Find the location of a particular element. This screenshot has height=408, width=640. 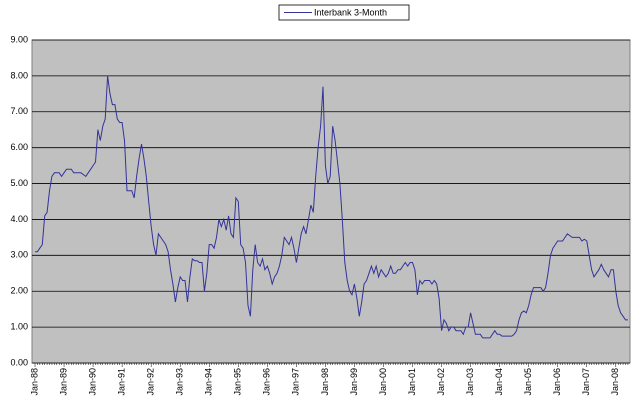

y-tick-label: 3.00 is located at coordinates (19, 255).